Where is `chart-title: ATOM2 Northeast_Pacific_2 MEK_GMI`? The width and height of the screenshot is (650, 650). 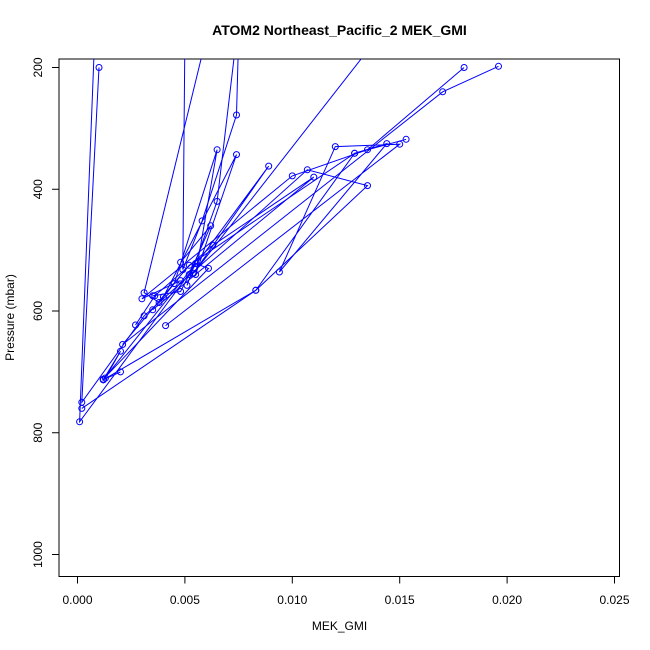
chart-title: ATOM2 Northeast_Pacific_2 MEK_GMI is located at coordinates (339, 30).